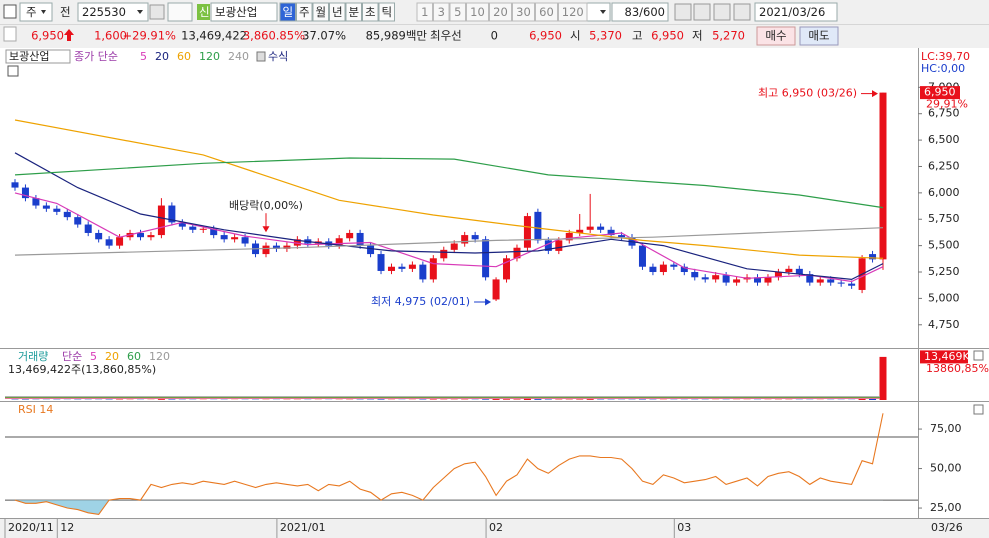  What do you see at coordinates (946, 507) in the screenshot?
I see `y-tick-label: 25,00` at bounding box center [946, 507].